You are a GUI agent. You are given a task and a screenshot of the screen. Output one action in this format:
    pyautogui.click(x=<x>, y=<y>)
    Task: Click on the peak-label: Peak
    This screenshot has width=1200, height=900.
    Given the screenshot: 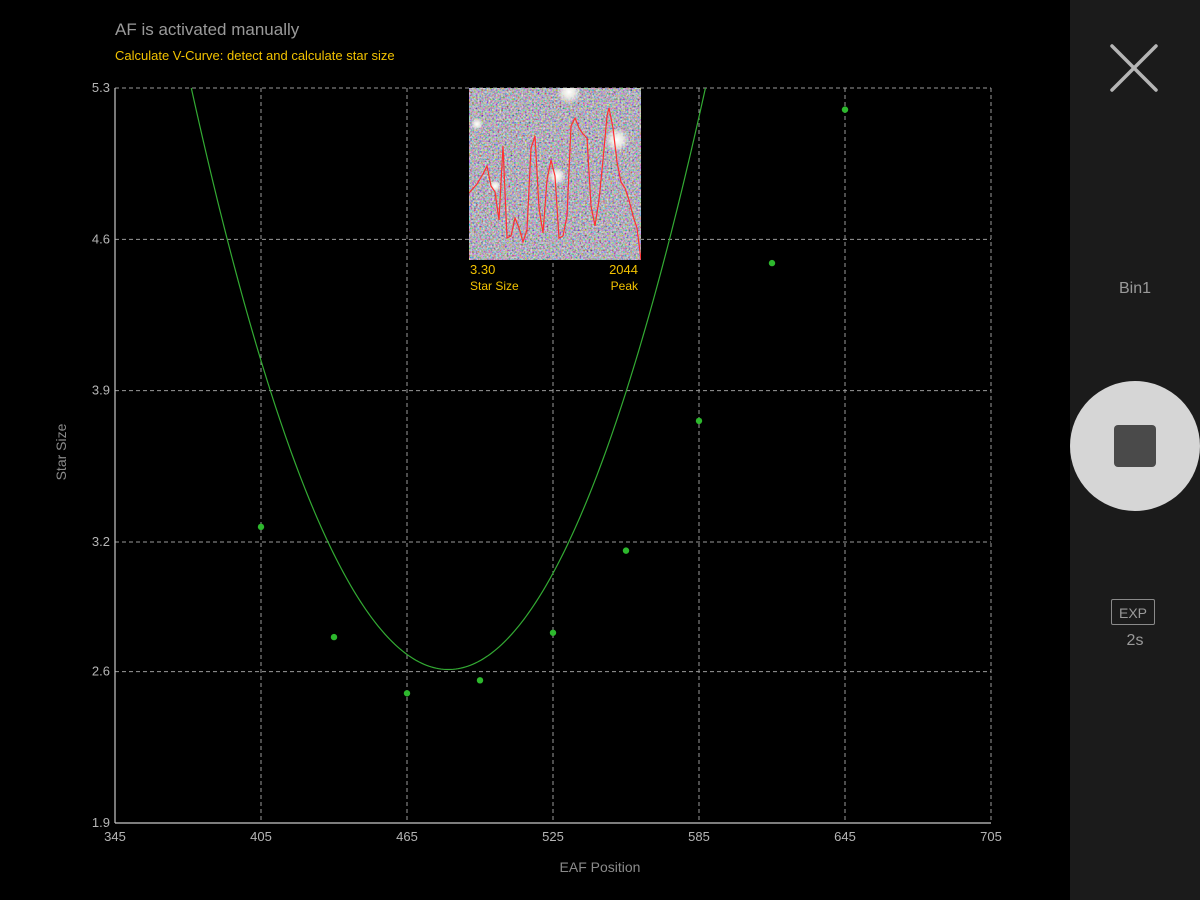 What is the action you would take?
    pyautogui.click(x=624, y=286)
    